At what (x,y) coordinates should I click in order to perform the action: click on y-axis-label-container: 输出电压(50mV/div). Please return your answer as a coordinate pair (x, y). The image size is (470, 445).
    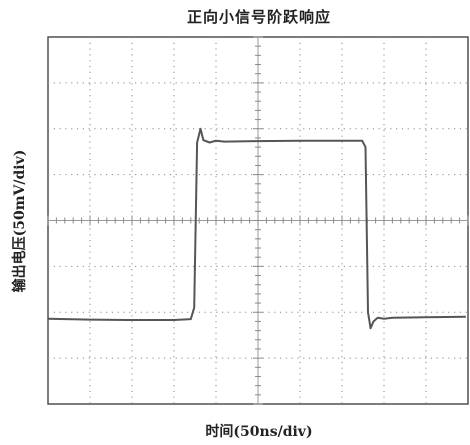
    Looking at the image, I should click on (19, 220).